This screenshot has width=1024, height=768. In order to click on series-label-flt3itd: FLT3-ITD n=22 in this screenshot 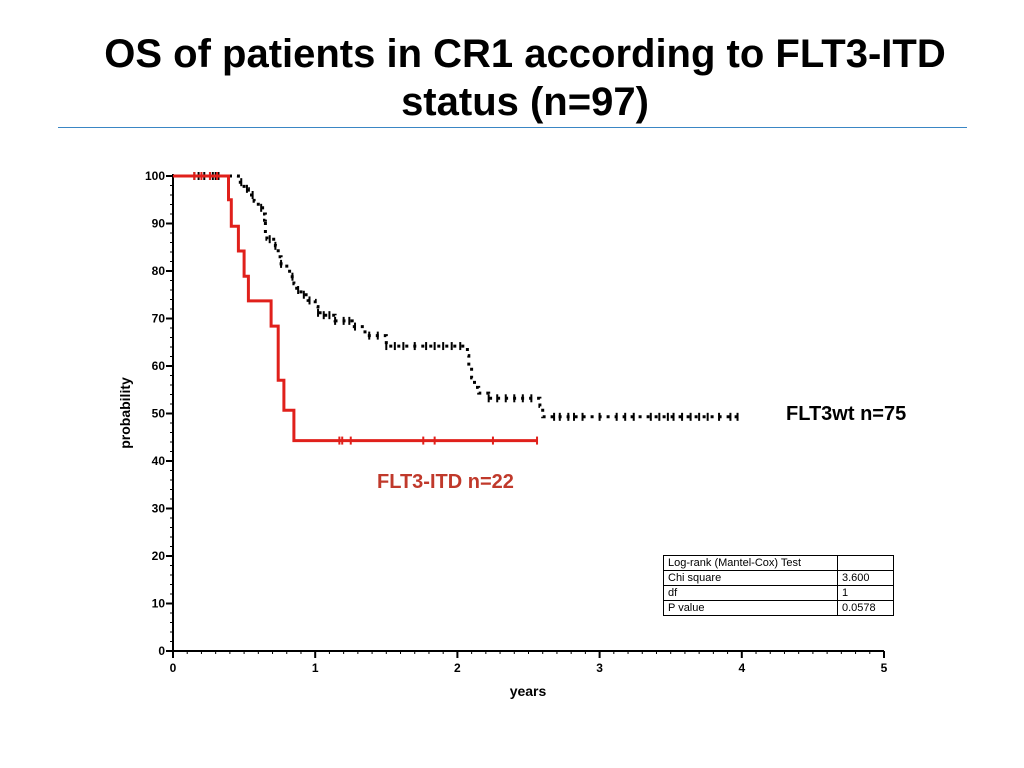, I will do `click(445, 482)`.